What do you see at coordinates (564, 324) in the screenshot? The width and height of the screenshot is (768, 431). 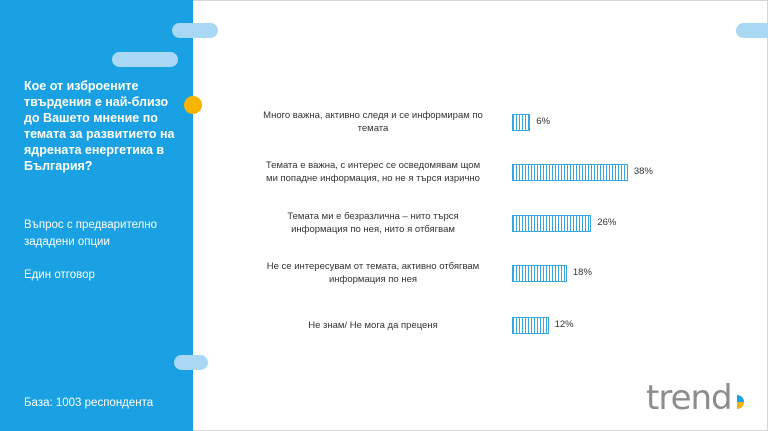 I see `value-label: 12%` at bounding box center [564, 324].